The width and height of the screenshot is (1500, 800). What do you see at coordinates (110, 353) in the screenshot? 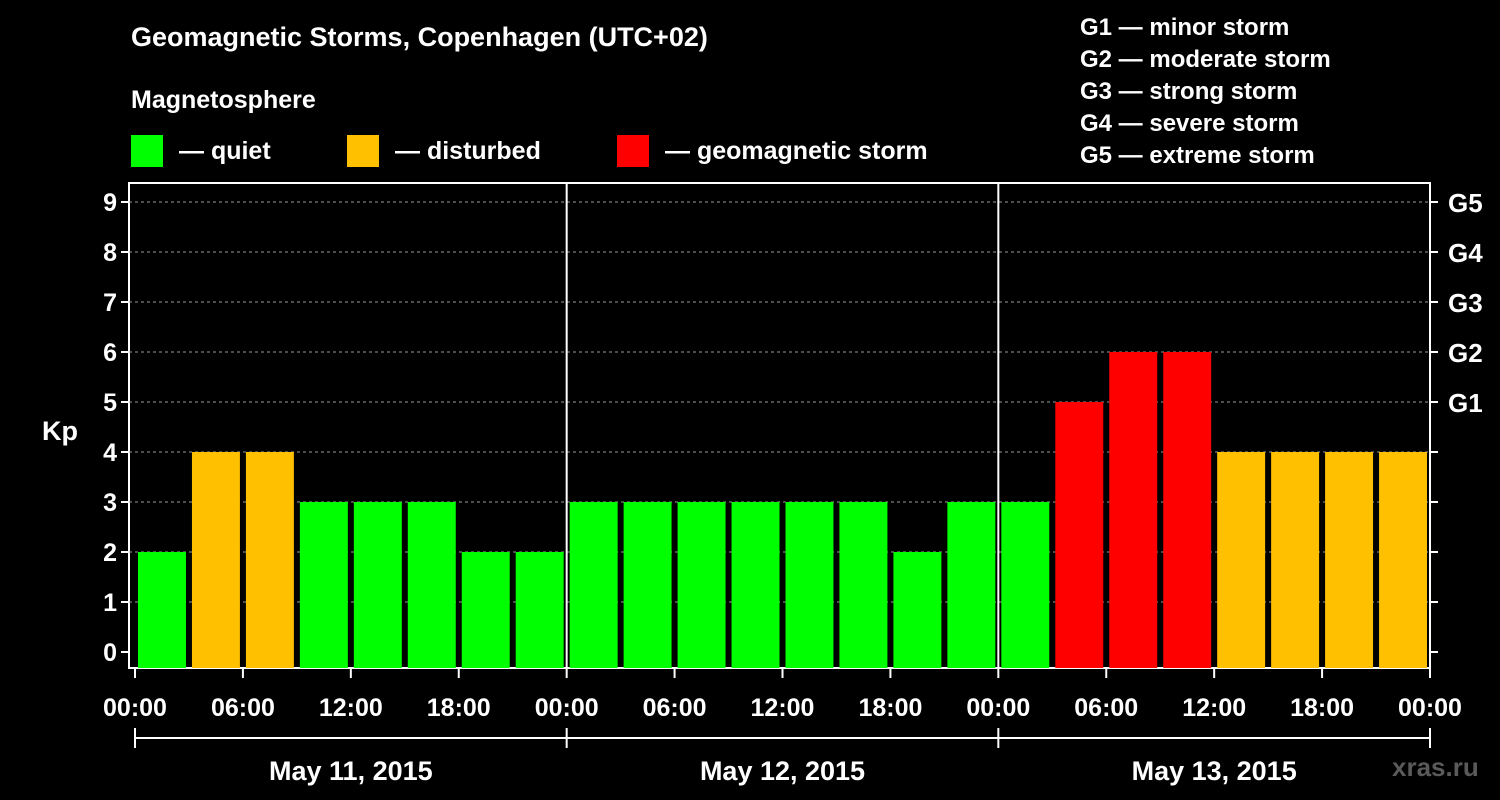
I see `y-tick-label: 6` at bounding box center [110, 353].